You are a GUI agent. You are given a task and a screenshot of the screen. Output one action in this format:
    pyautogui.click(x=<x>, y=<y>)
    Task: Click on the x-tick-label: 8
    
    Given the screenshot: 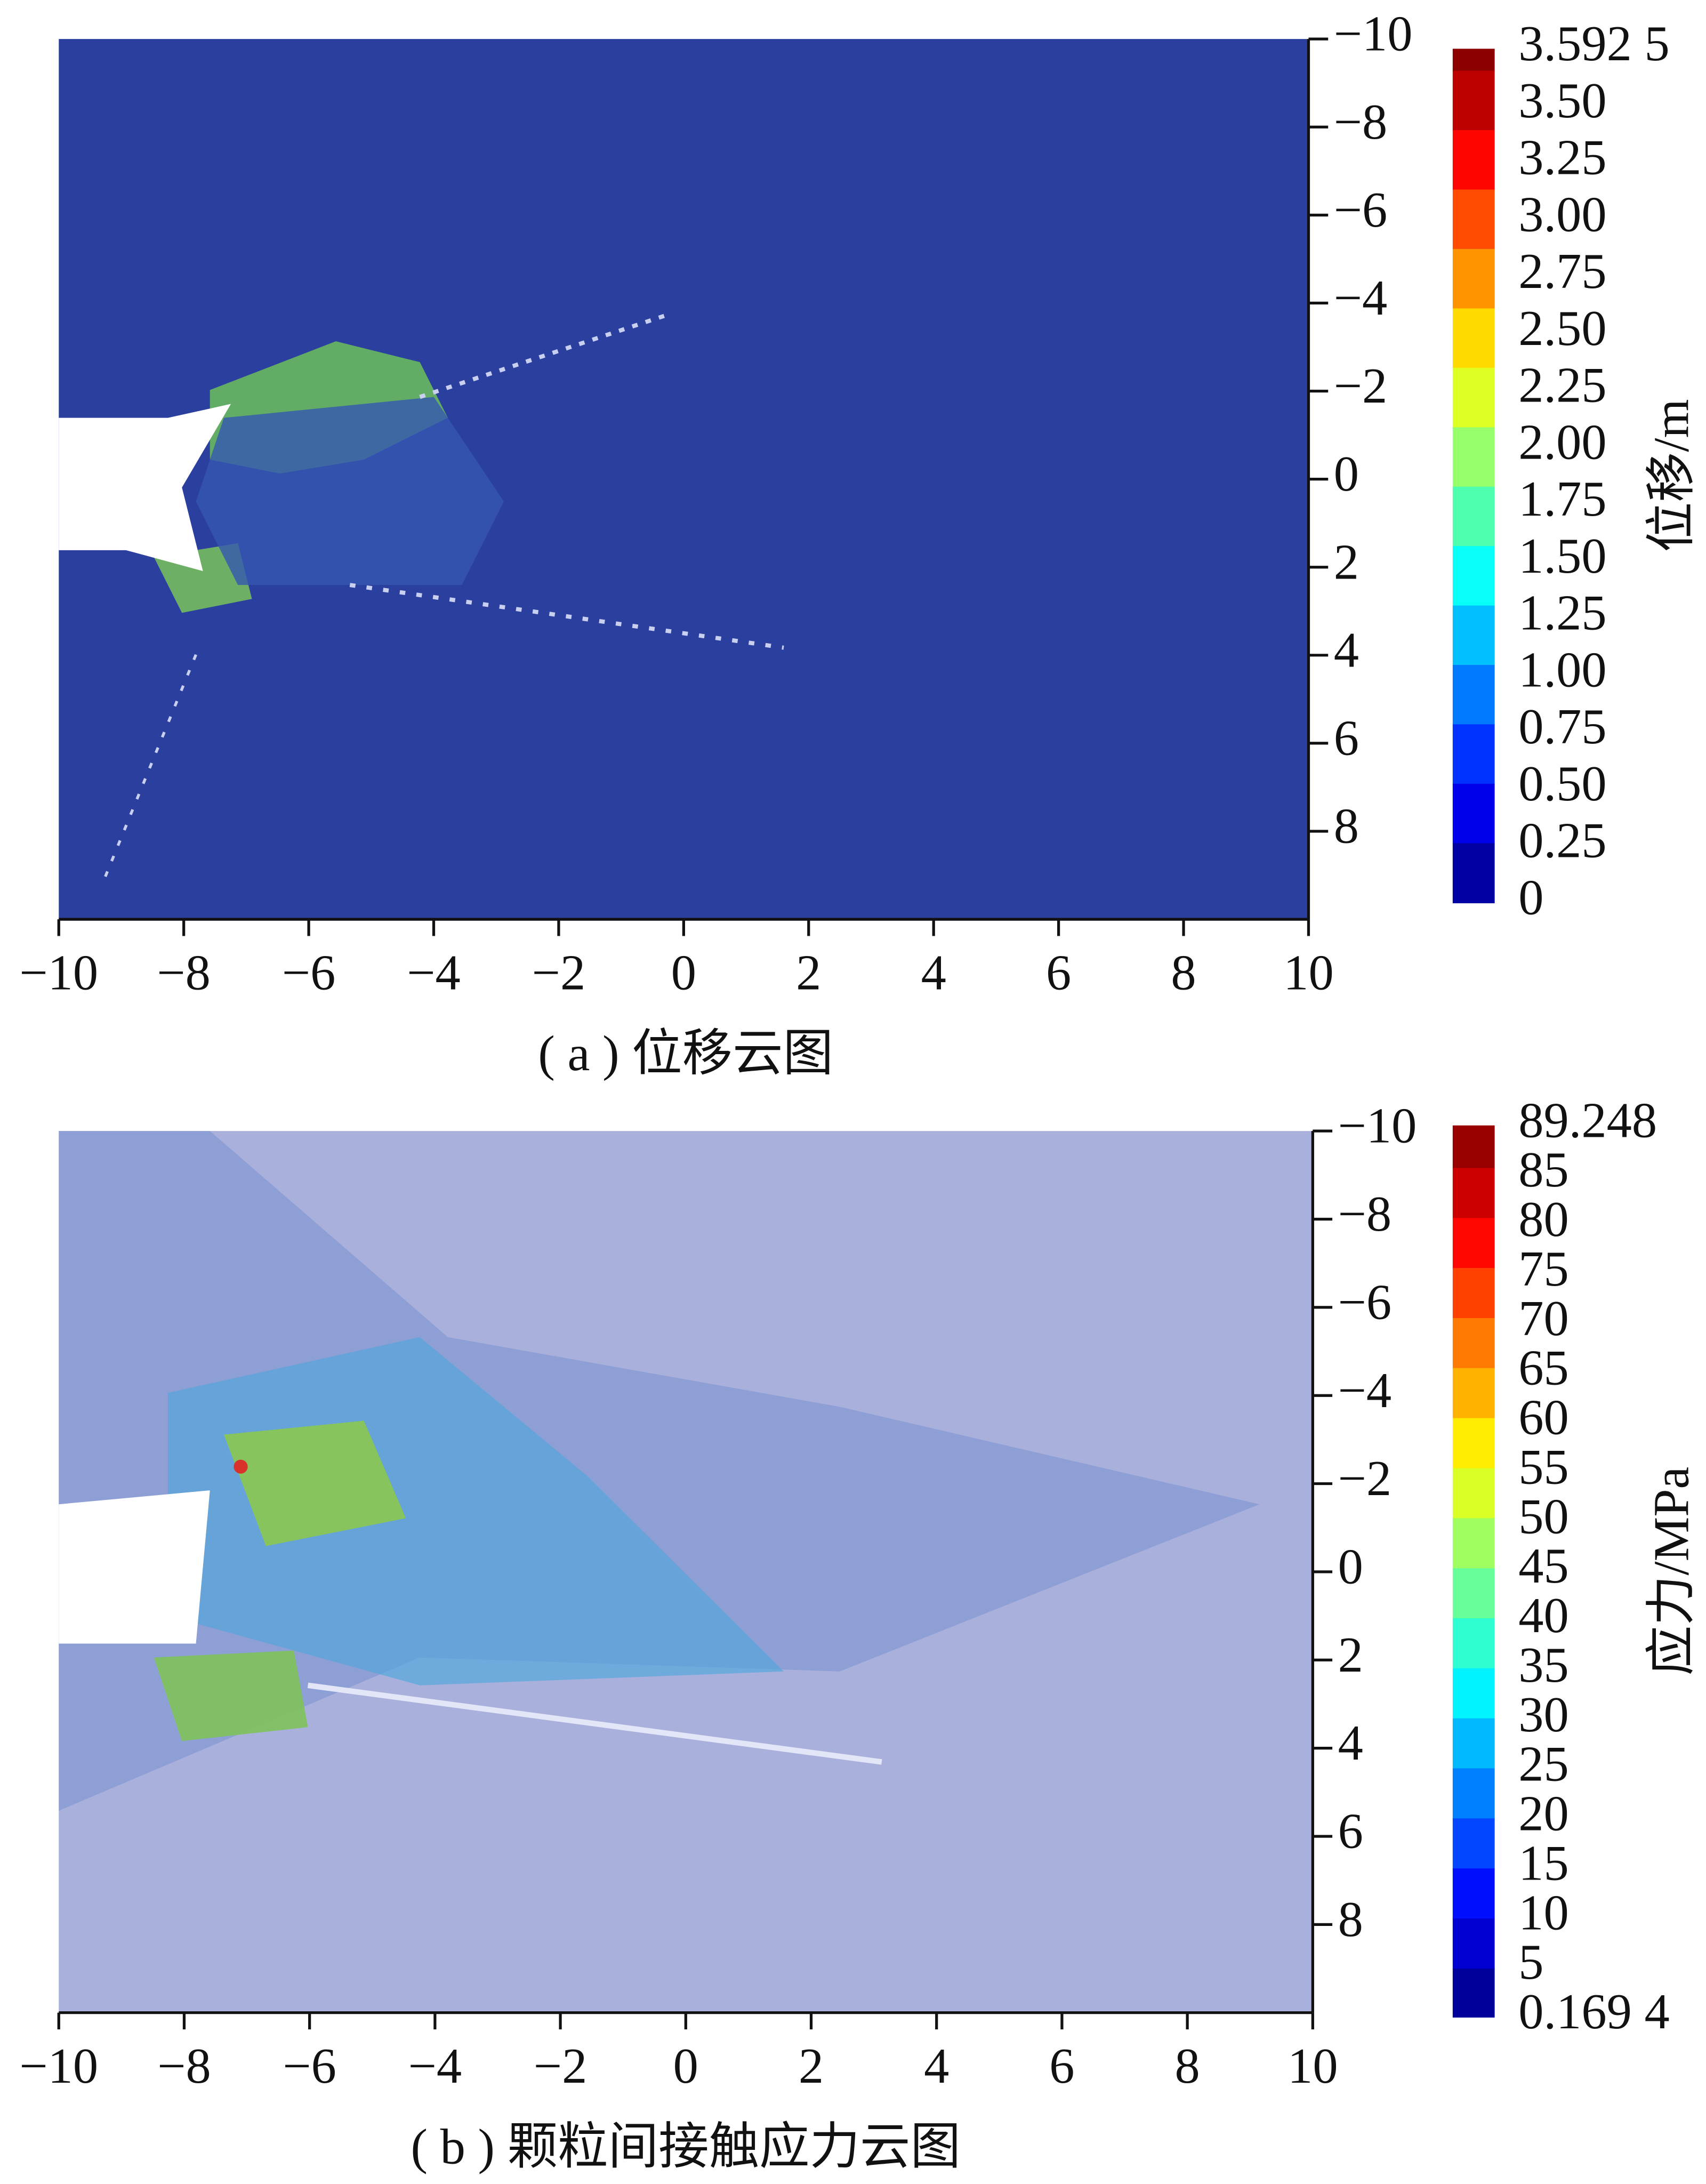 What is the action you would take?
    pyautogui.click(x=1183, y=973)
    